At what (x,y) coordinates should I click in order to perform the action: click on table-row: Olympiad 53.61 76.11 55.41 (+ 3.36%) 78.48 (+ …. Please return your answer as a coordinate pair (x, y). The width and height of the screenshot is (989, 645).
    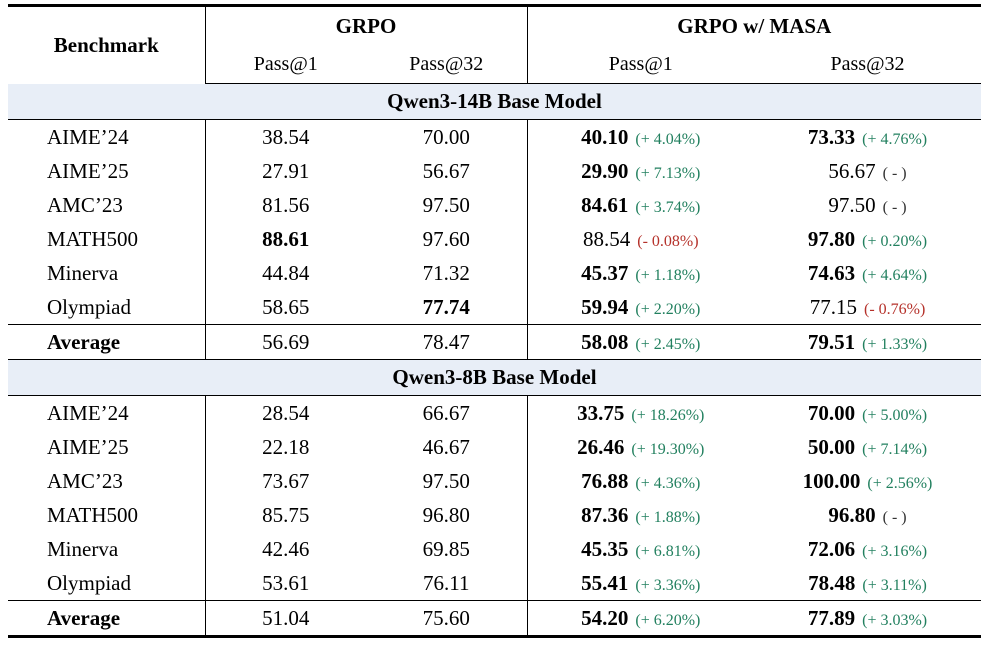
    Looking at the image, I should click on (494, 583).